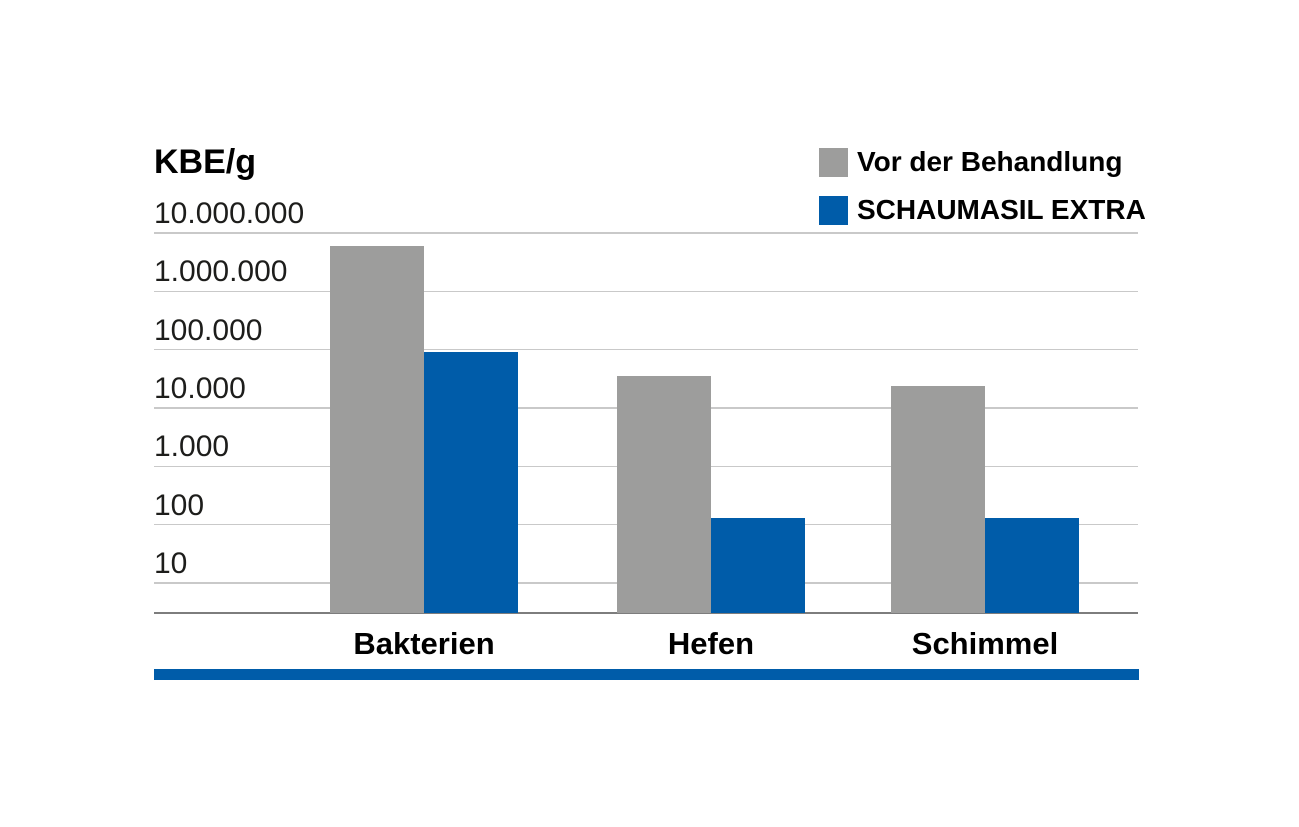 The width and height of the screenshot is (1299, 827). Describe the element at coordinates (982, 185) in the screenshot. I see `legend: Vor der Behandlung SCHAUMASIL EXTRA` at that location.